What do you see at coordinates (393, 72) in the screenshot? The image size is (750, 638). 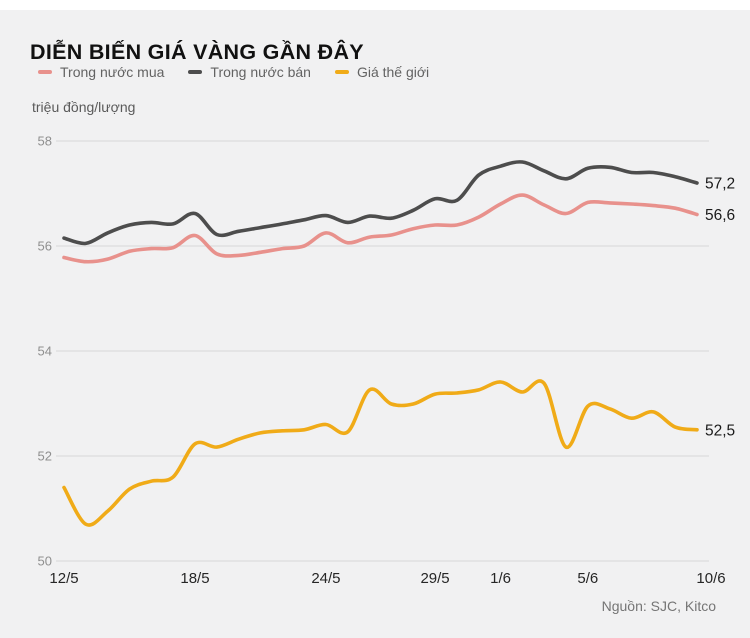 I see `legend-label: Giá thế giới` at bounding box center [393, 72].